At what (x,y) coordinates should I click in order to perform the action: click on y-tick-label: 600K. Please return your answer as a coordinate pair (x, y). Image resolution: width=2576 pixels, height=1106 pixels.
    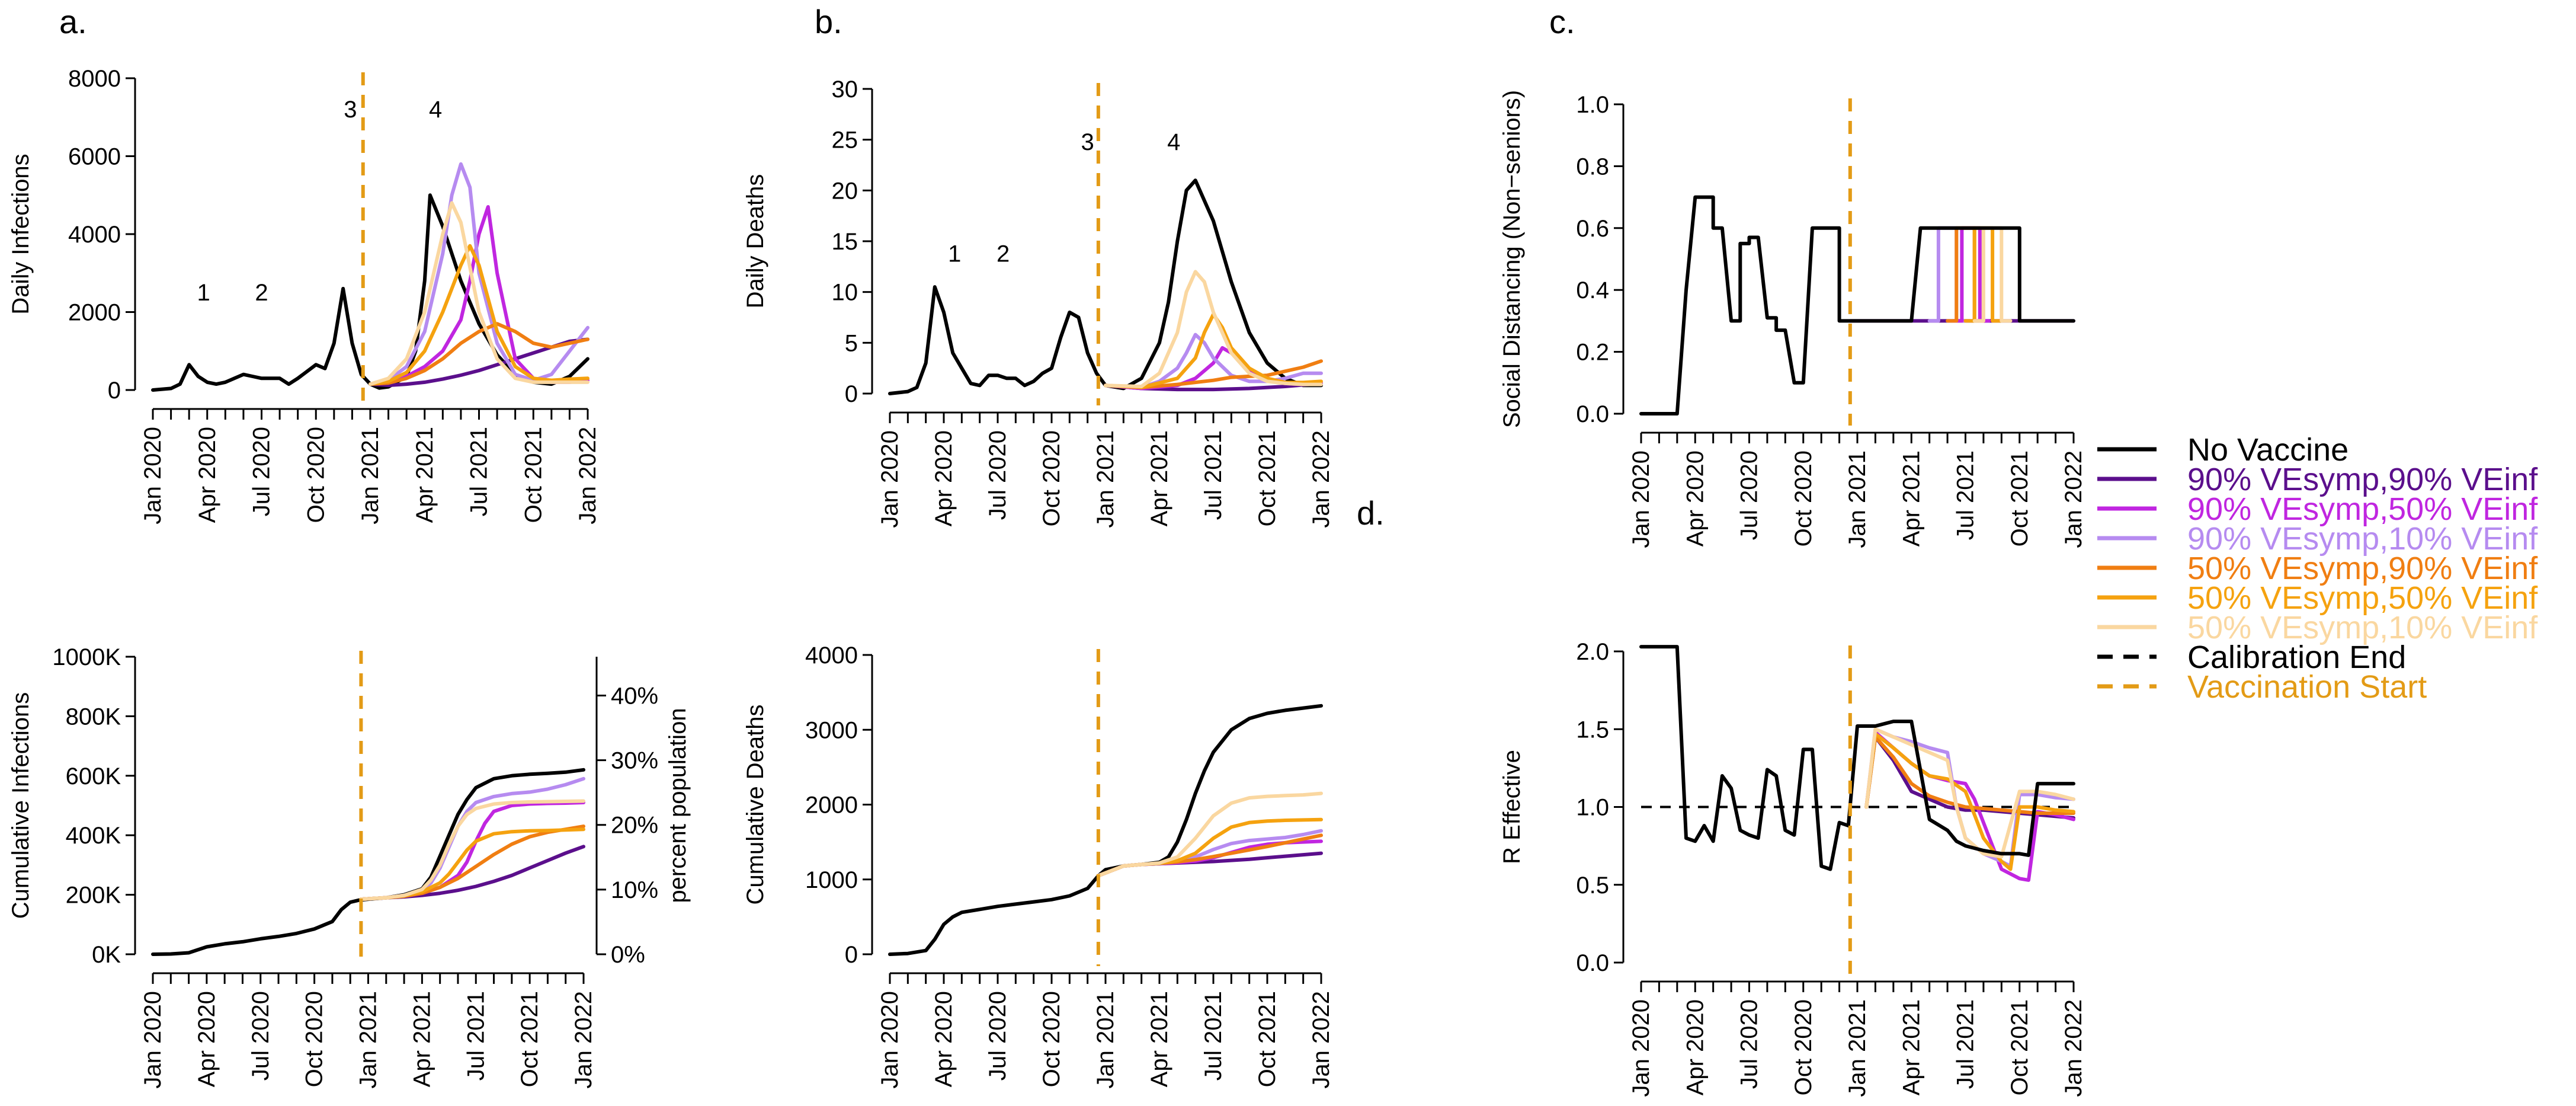
    Looking at the image, I should click on (93, 776).